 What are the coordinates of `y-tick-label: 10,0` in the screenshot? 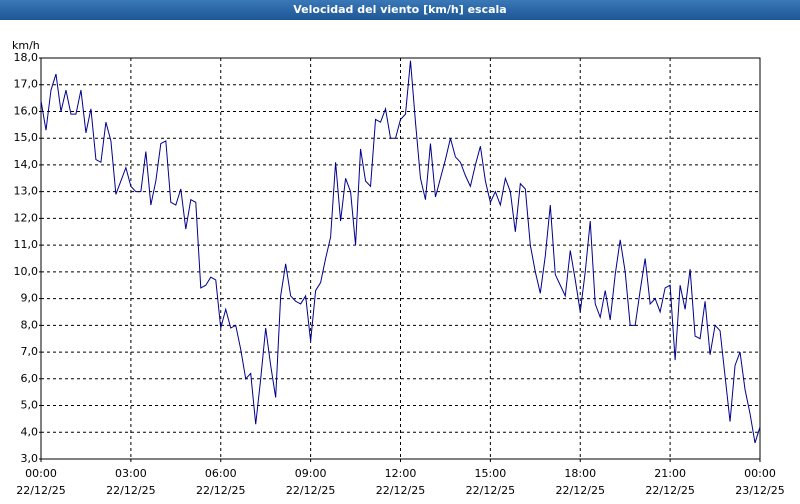 It's located at (26, 271).